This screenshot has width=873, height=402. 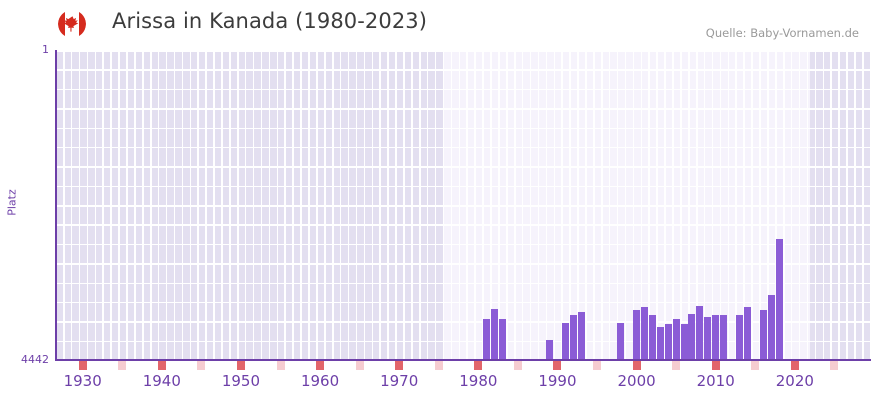 I want to click on x-tick-label-2010: 2010, so click(x=715, y=381).